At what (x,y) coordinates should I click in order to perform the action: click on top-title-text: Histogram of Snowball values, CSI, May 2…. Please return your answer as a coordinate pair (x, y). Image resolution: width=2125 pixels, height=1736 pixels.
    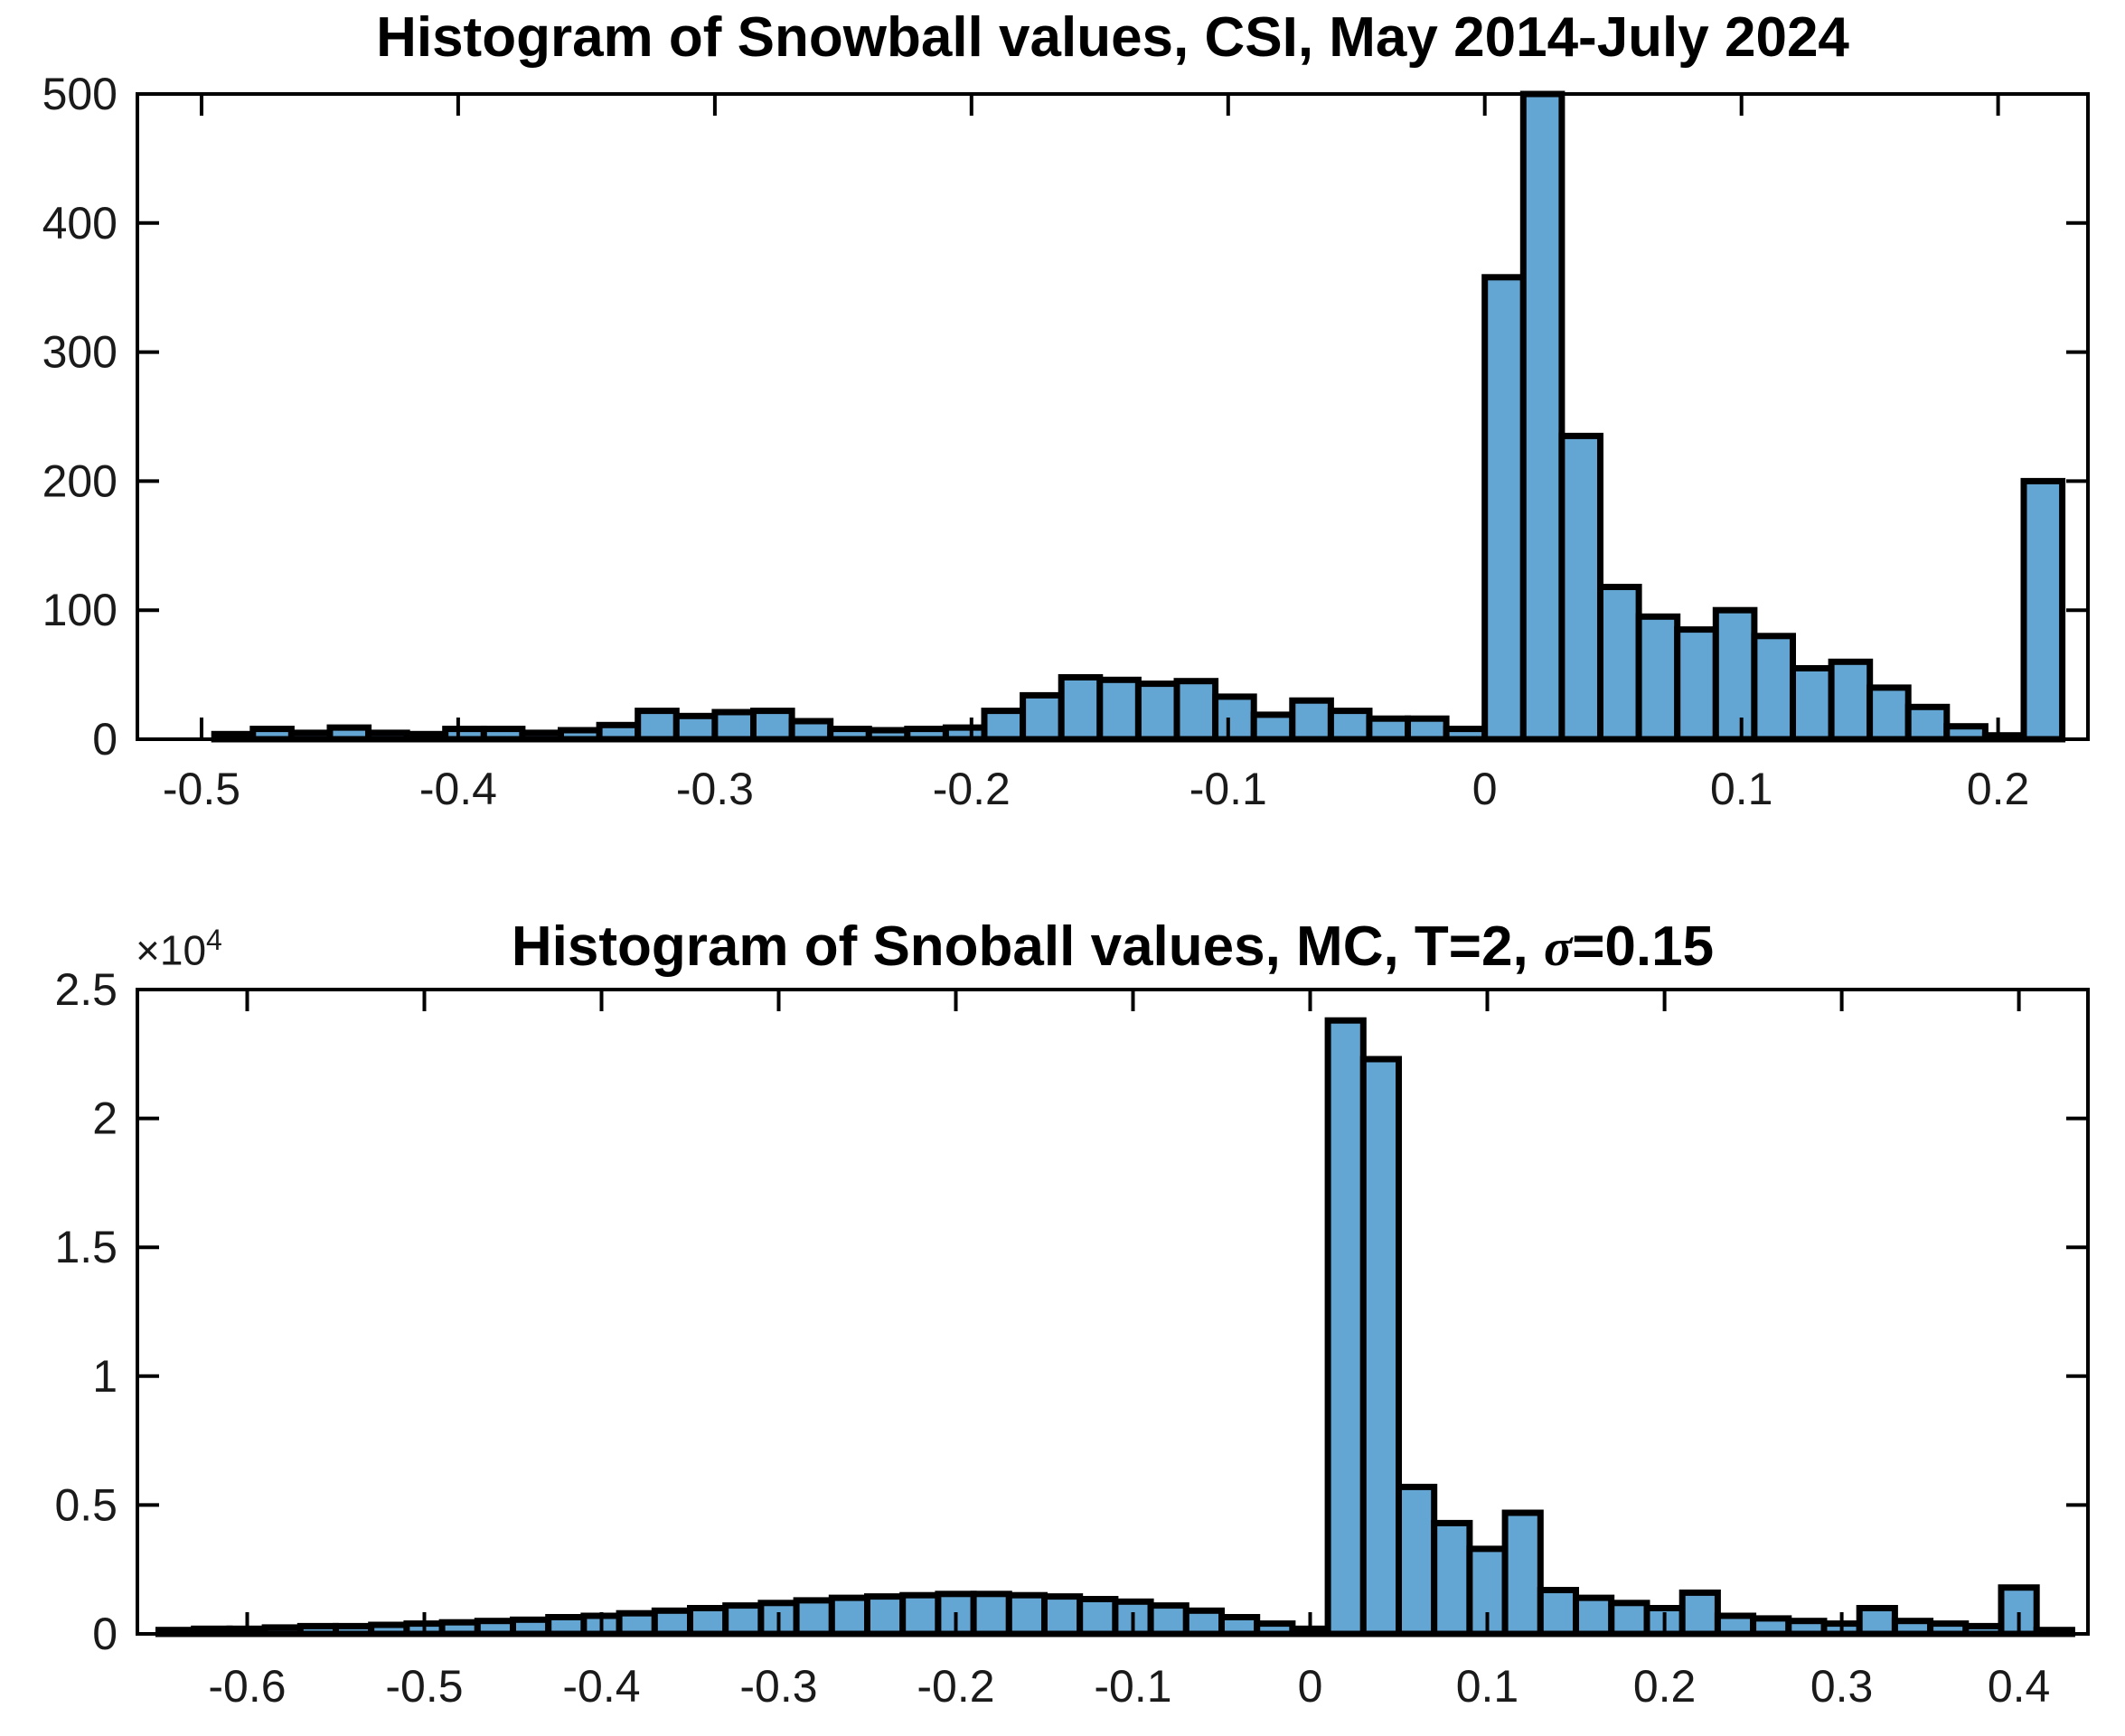
    Looking at the image, I should click on (1112, 38).